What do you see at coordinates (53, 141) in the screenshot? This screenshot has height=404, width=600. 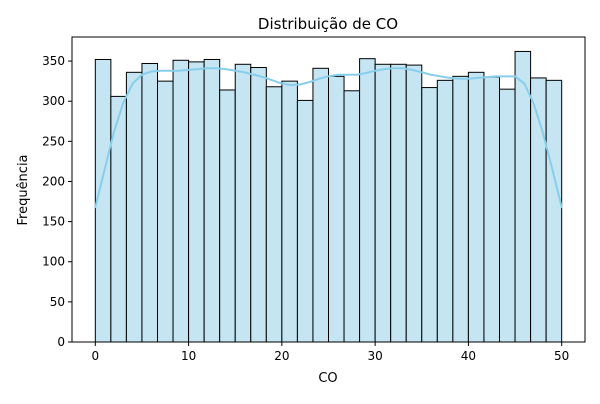 I see `y-tick-label: 250` at bounding box center [53, 141].